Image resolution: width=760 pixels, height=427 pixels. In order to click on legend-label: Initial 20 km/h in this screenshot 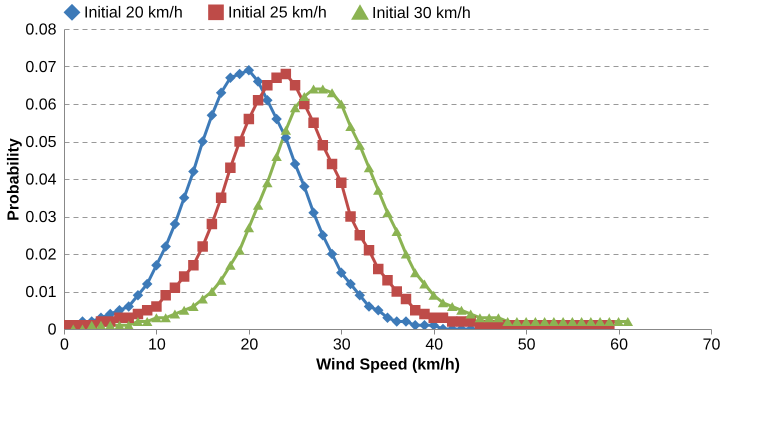, I will do `click(133, 13)`.